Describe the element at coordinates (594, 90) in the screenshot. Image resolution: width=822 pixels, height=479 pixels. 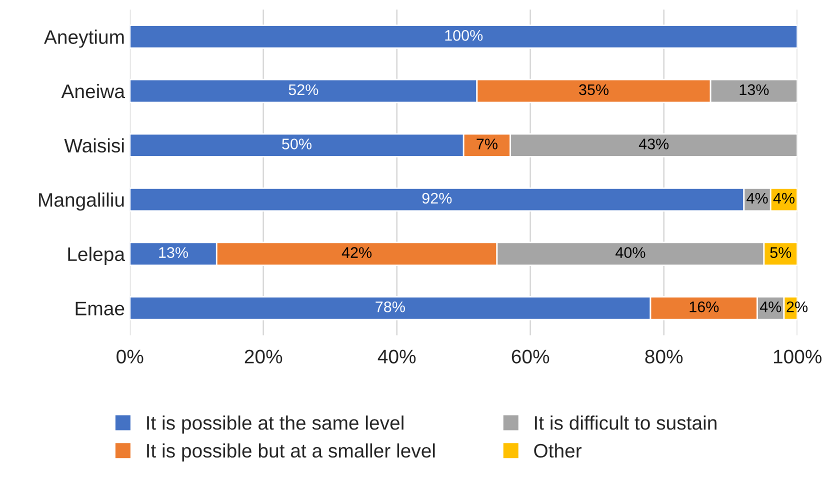
I see `data-label: 35%` at that location.